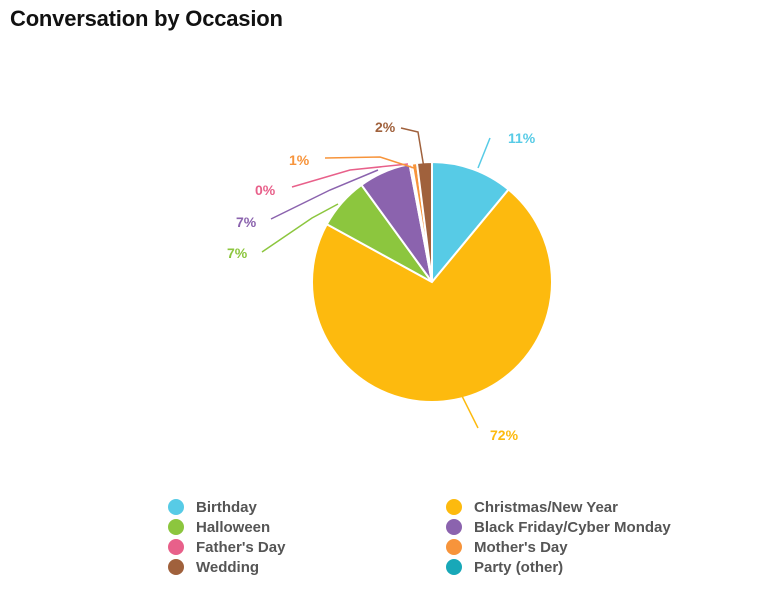  I want to click on legend-item-halloween: Halloween, so click(307, 527).